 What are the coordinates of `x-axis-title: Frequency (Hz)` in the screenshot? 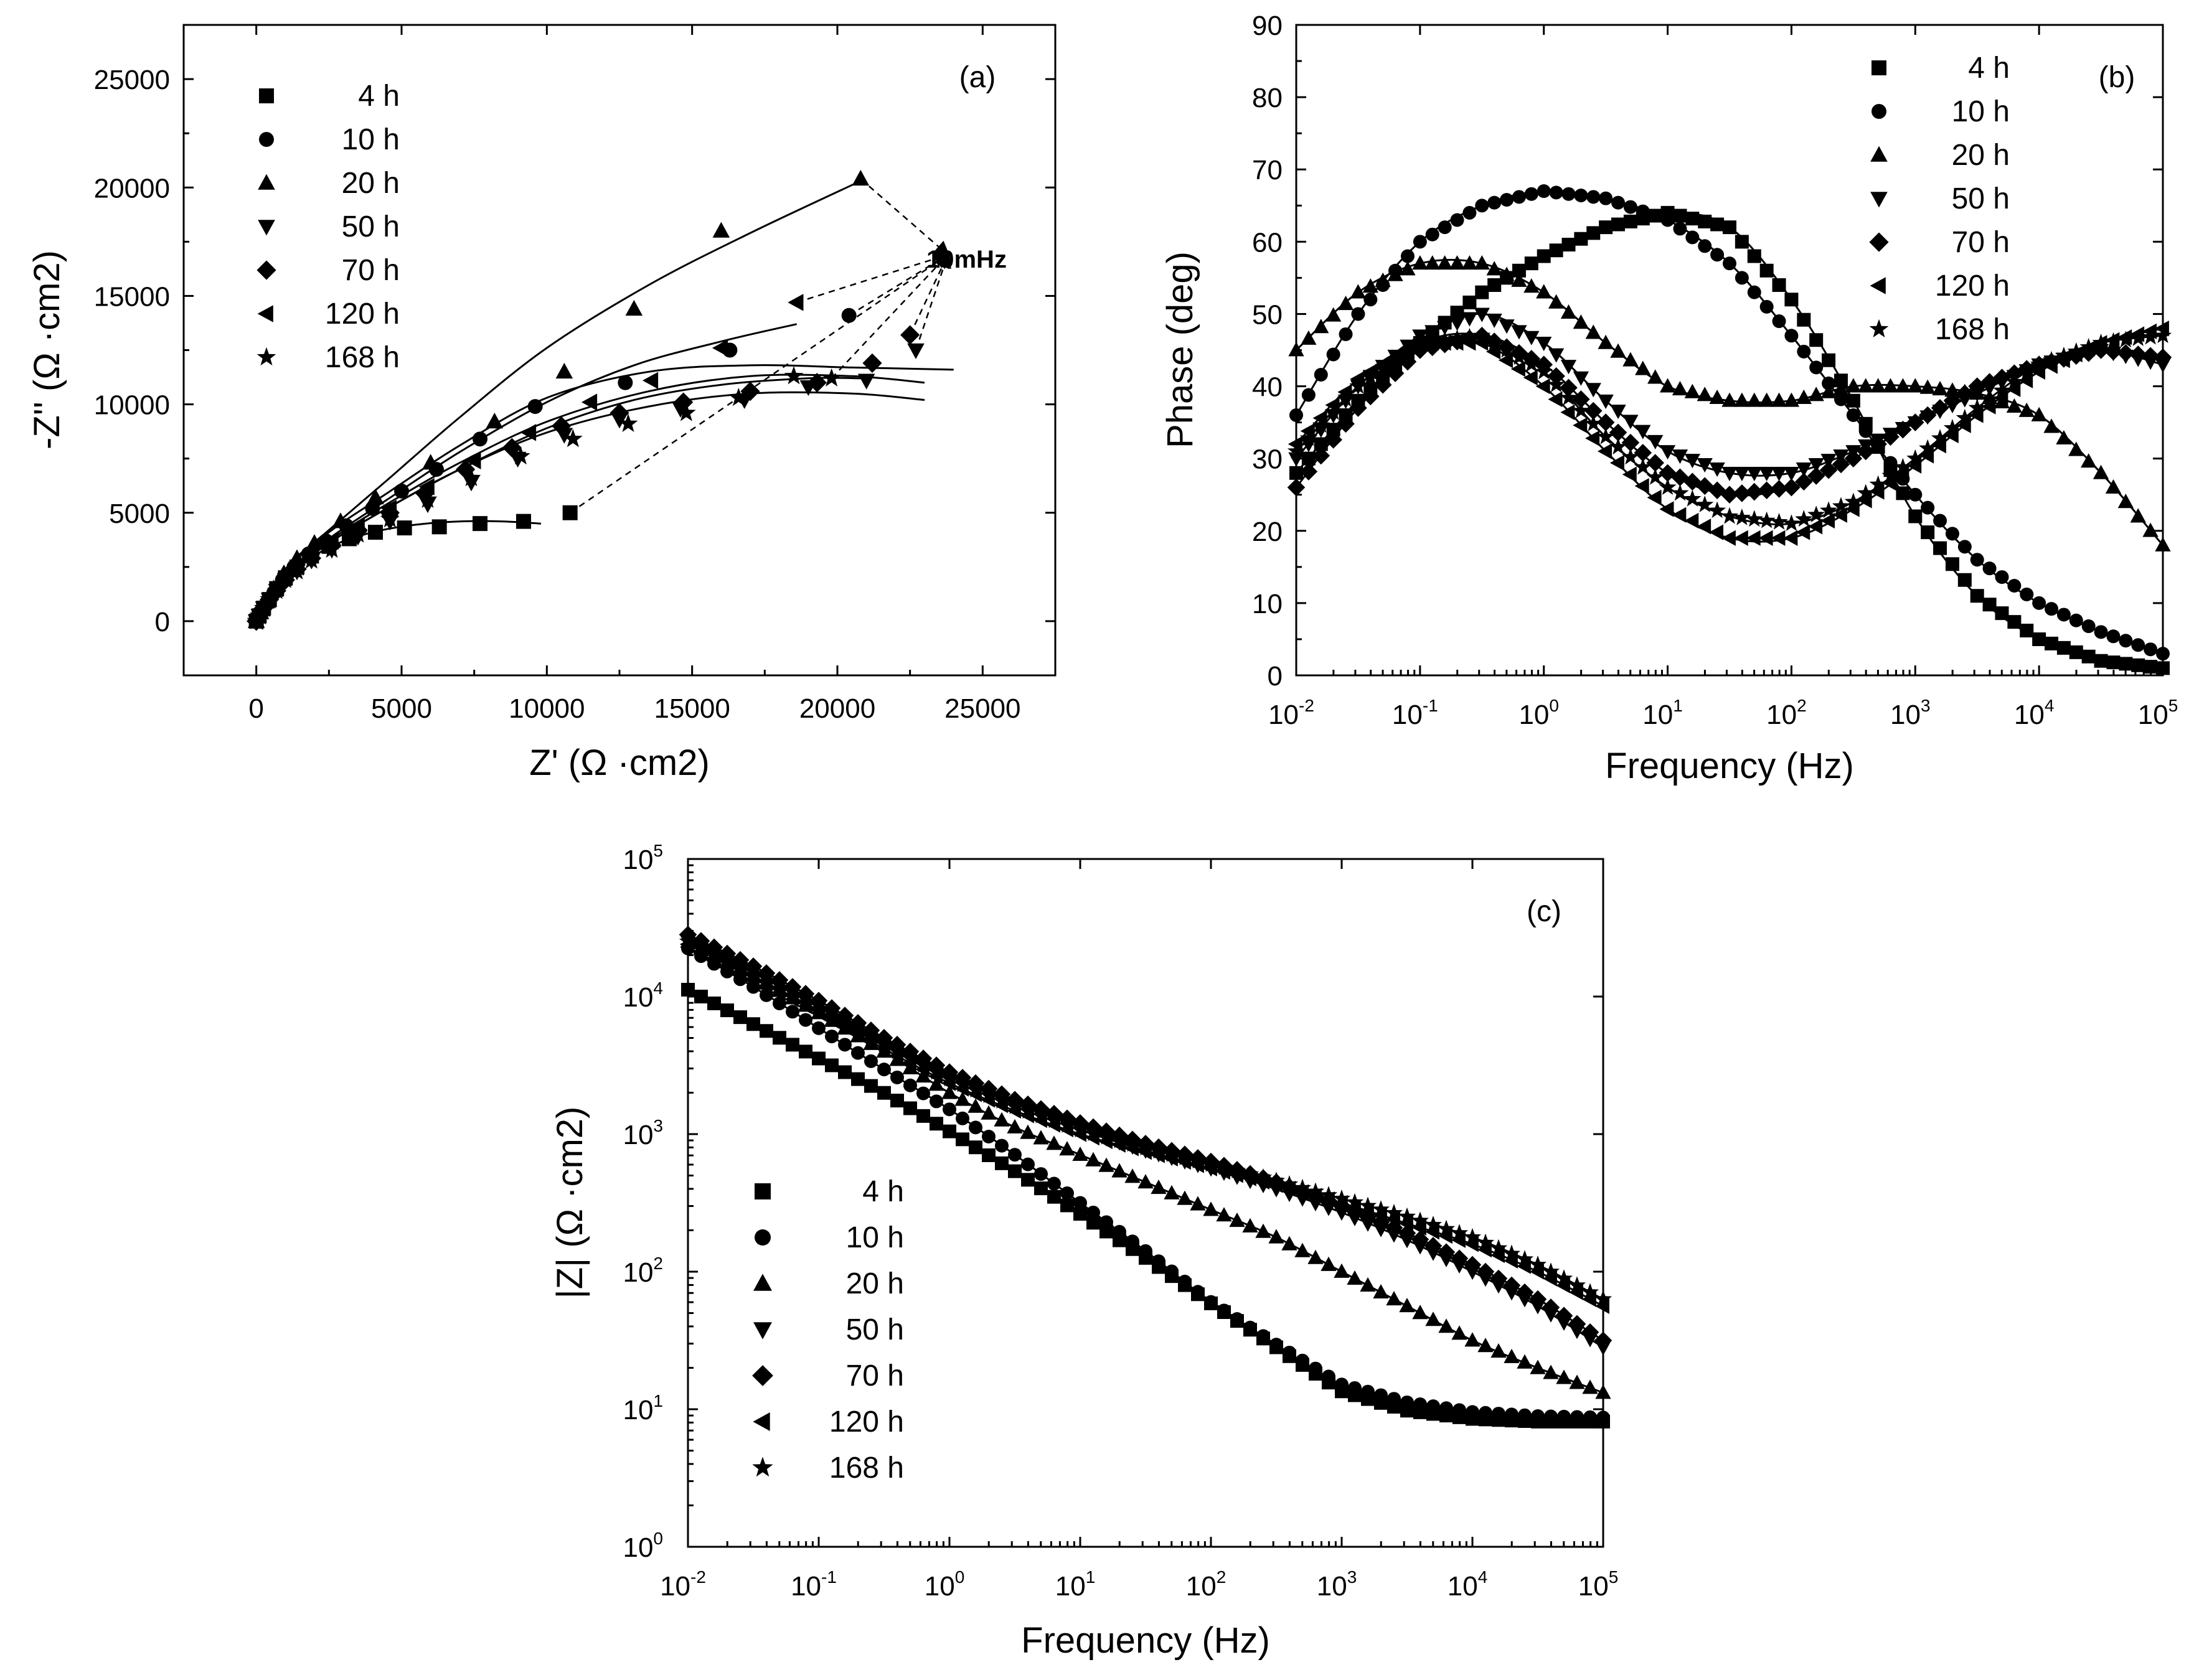 It's located at (1145, 1641).